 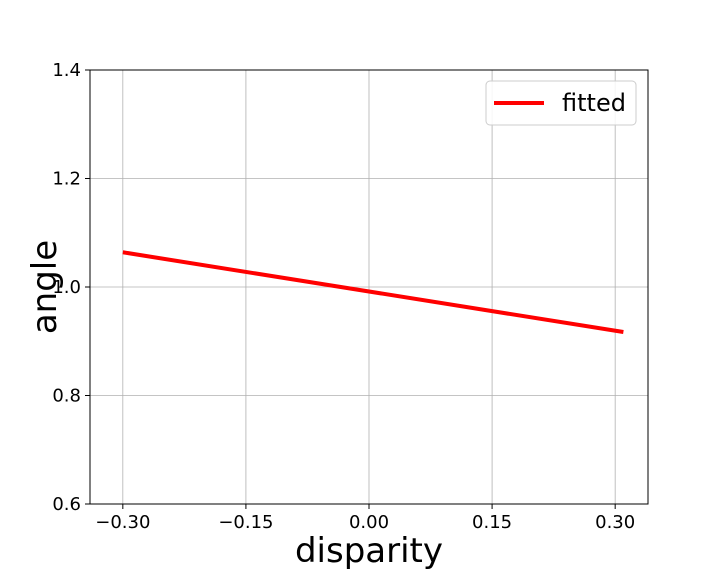 I want to click on legend-box, so click(x=561, y=103).